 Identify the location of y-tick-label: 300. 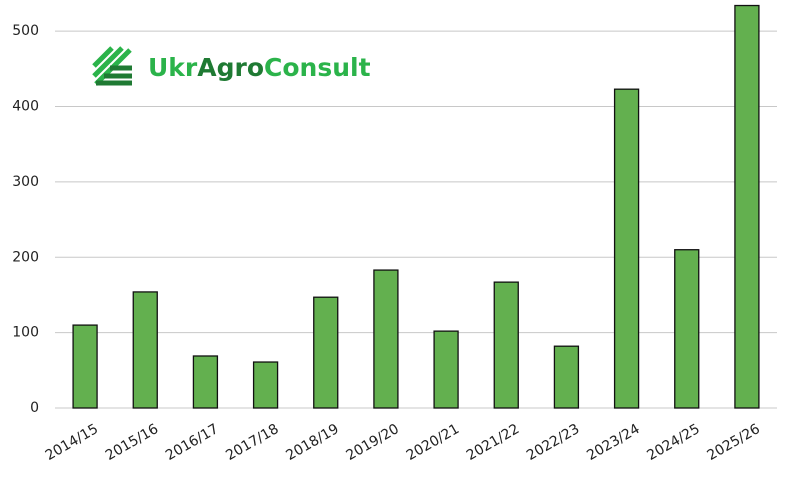
(25, 182).